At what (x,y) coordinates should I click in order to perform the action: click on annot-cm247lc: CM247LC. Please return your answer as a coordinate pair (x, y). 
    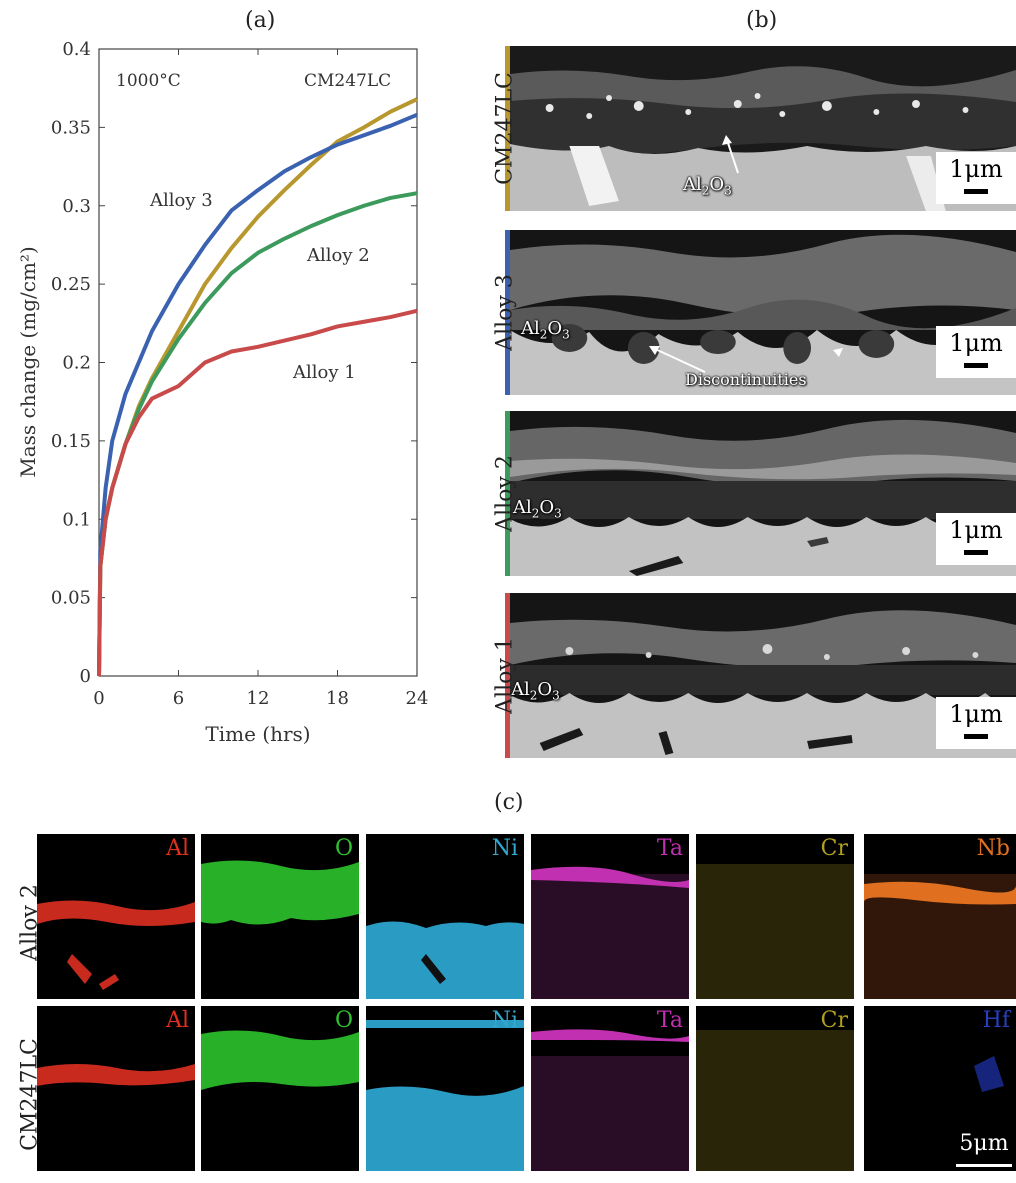
    Looking at the image, I should click on (347, 81).